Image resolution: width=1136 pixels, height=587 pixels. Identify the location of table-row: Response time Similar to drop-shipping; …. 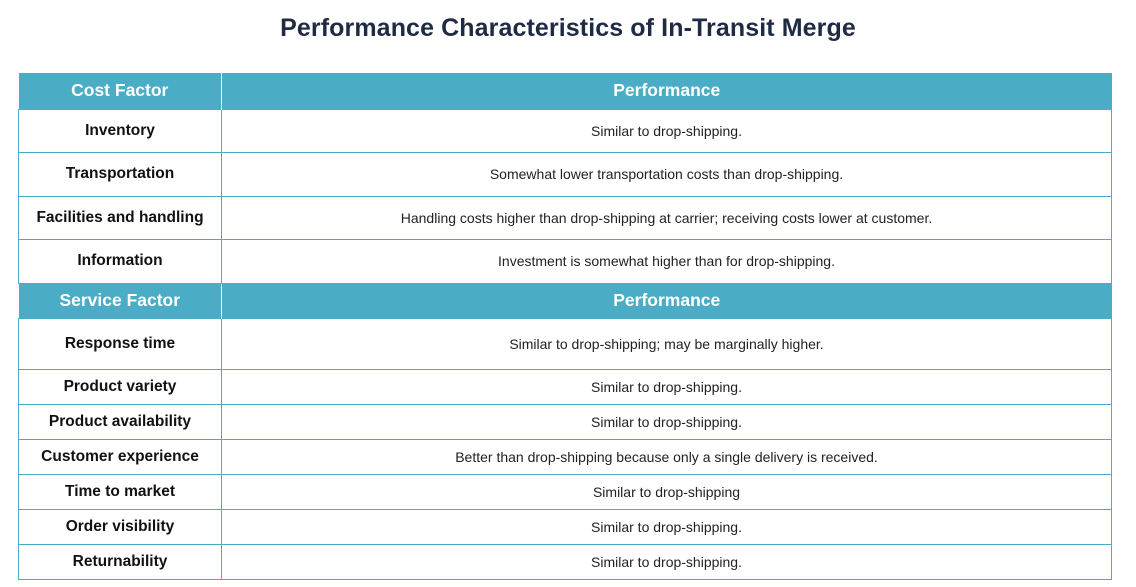
(565, 343).